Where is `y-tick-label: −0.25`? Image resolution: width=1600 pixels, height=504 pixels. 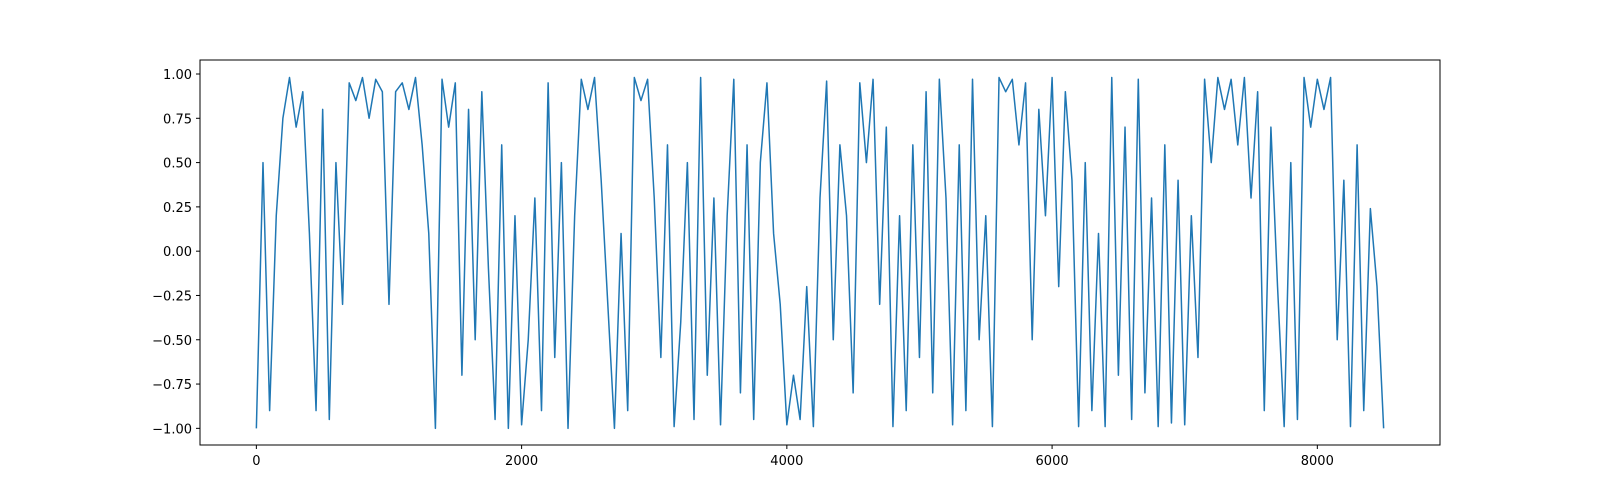 y-tick-label: −0.25 is located at coordinates (172, 296).